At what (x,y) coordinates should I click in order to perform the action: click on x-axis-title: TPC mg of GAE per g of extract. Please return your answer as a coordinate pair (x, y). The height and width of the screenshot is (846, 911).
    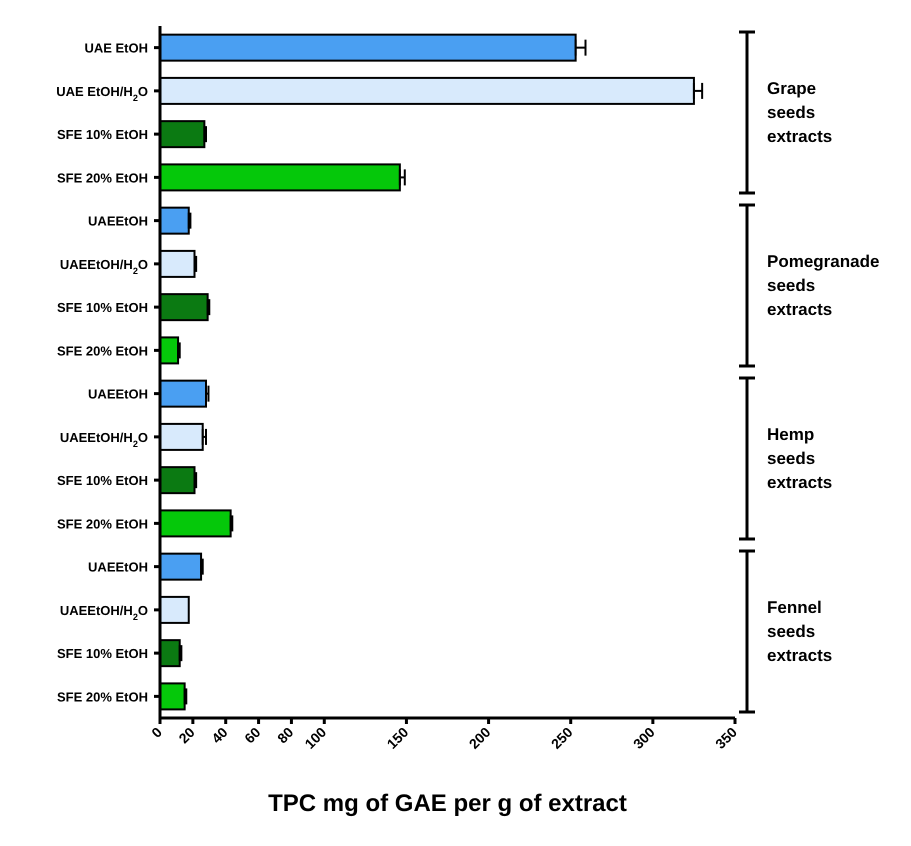
    Looking at the image, I should click on (447, 804).